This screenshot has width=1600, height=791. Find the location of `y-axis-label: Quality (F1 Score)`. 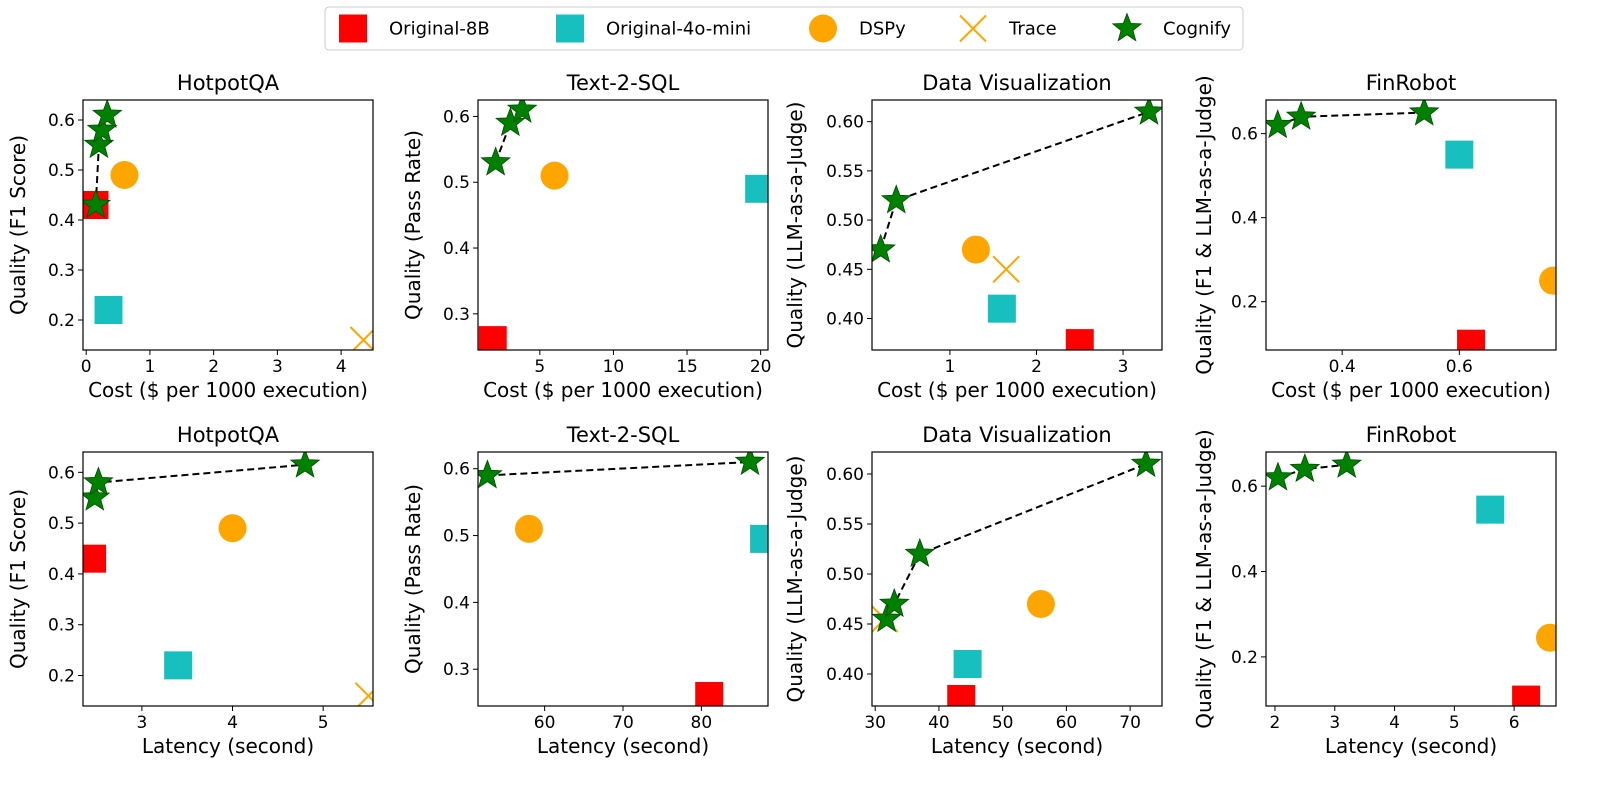

y-axis-label: Quality (F1 Score) is located at coordinates (18, 579).